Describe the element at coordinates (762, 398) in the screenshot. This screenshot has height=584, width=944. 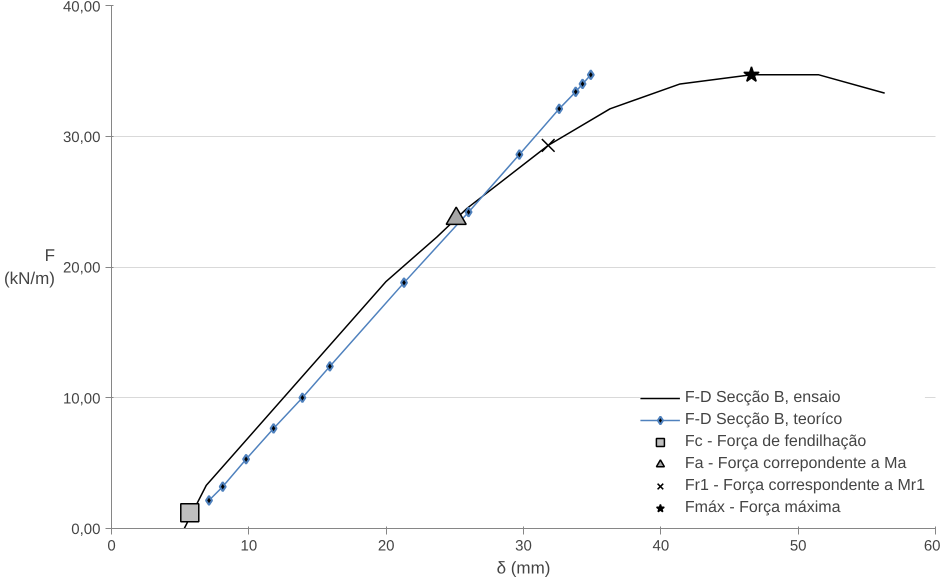
I see `legend-label: F-D Secção B, ensaio` at that location.